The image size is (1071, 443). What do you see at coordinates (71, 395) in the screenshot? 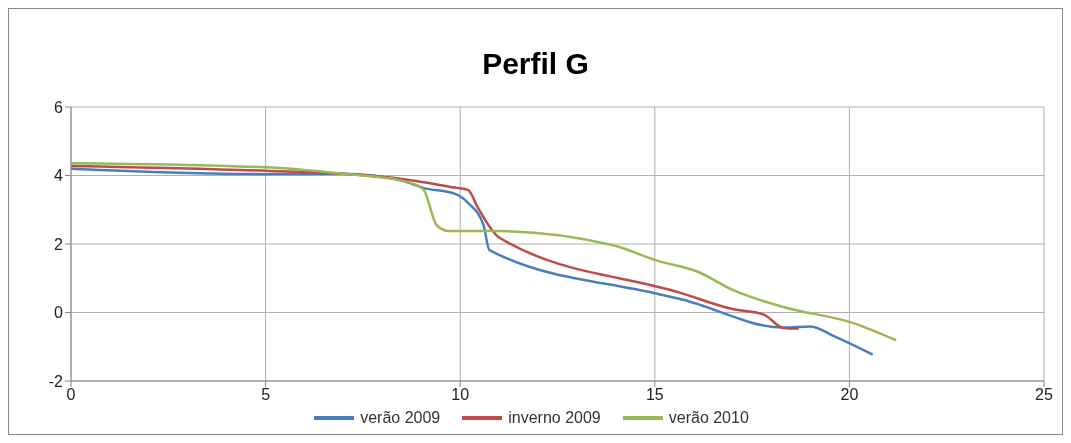
I see `x-tick-label: 0` at bounding box center [71, 395].